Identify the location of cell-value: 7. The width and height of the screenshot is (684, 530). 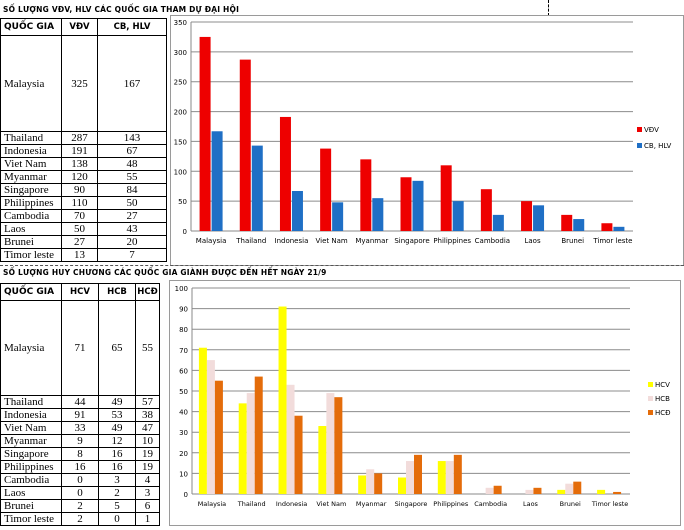
(132, 255).